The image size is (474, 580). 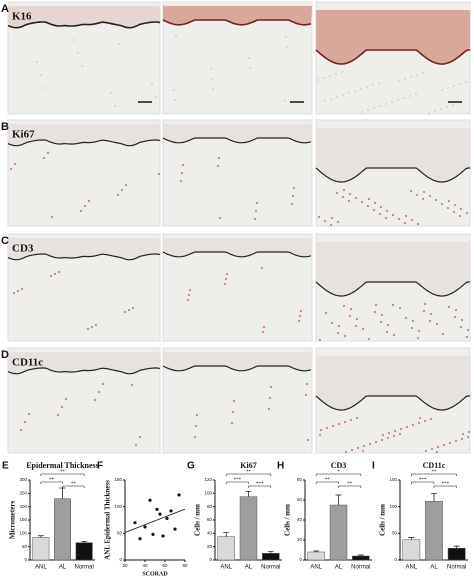 I want to click on error-bar, so click(x=248, y=493).